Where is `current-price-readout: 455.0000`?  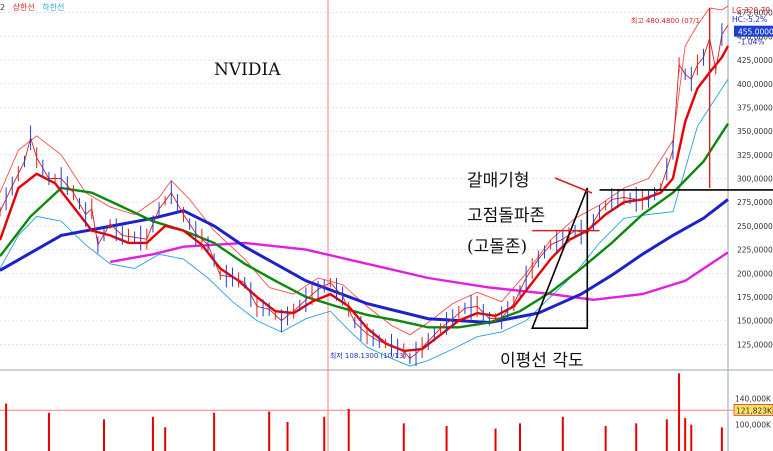
current-price-readout: 455.0000 is located at coordinates (755, 32).